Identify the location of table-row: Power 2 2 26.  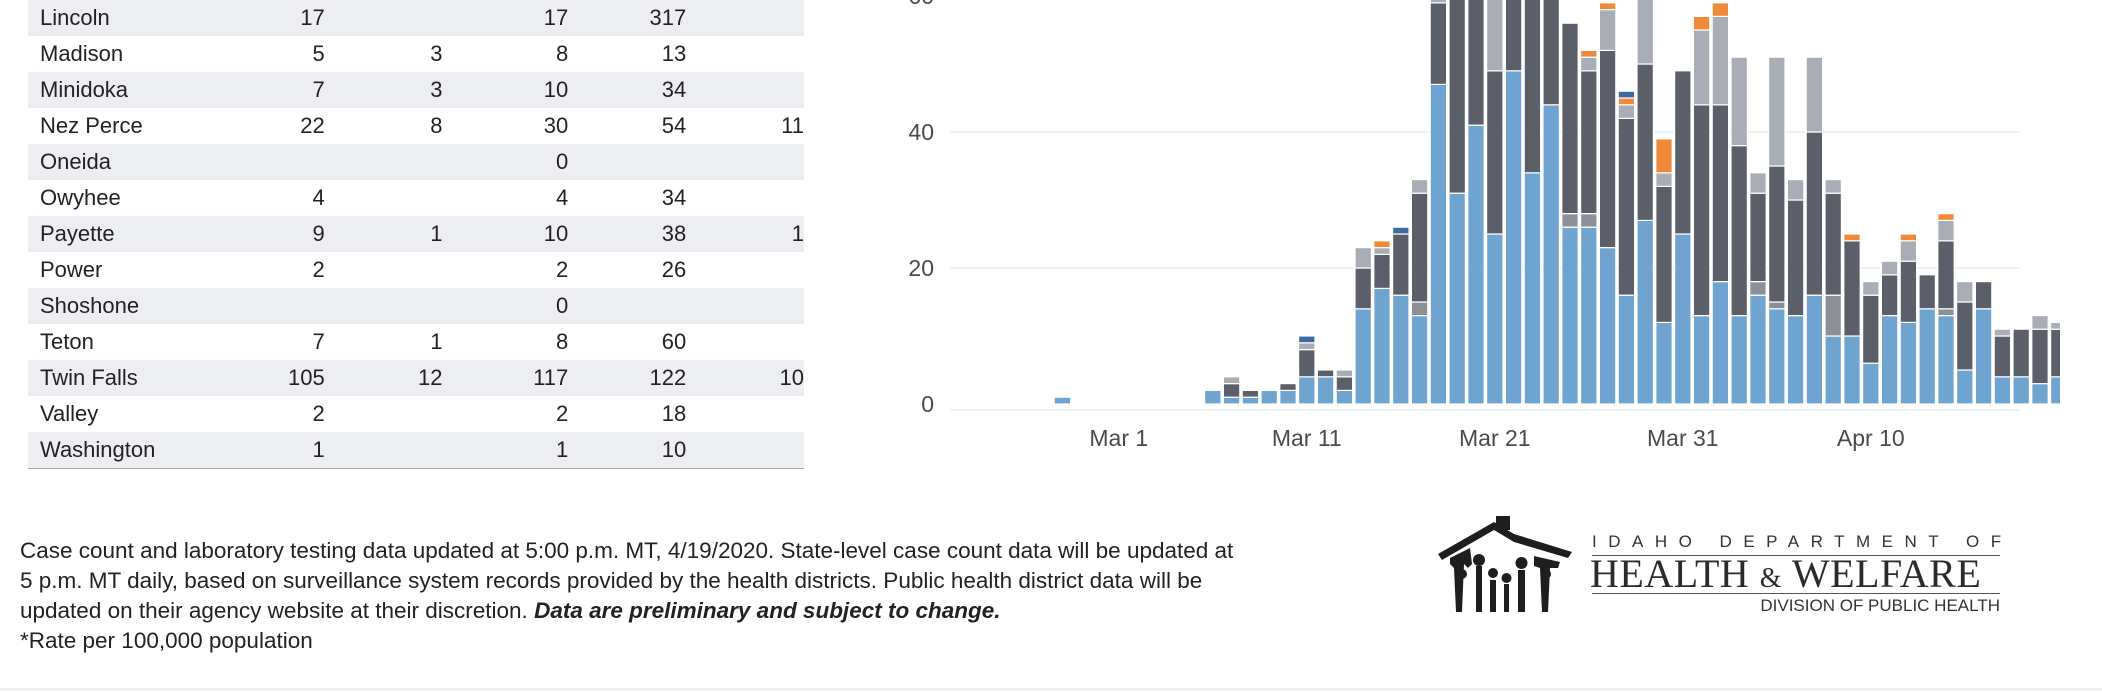
(416, 270).